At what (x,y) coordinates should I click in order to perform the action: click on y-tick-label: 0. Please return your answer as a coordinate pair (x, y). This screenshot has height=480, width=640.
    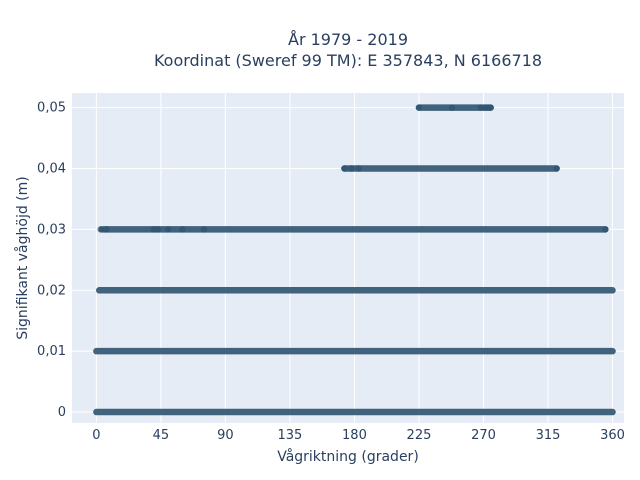
    Looking at the image, I should click on (62, 412).